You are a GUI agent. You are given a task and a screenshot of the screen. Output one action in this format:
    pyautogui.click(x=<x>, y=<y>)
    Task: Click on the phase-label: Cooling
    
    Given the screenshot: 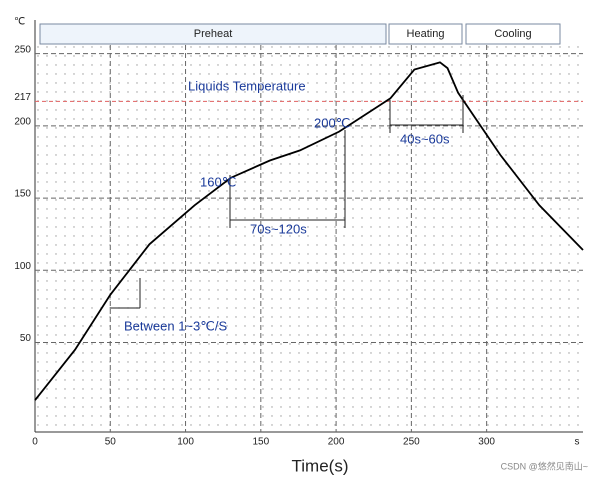 What is the action you would take?
    pyautogui.click(x=512, y=34)
    